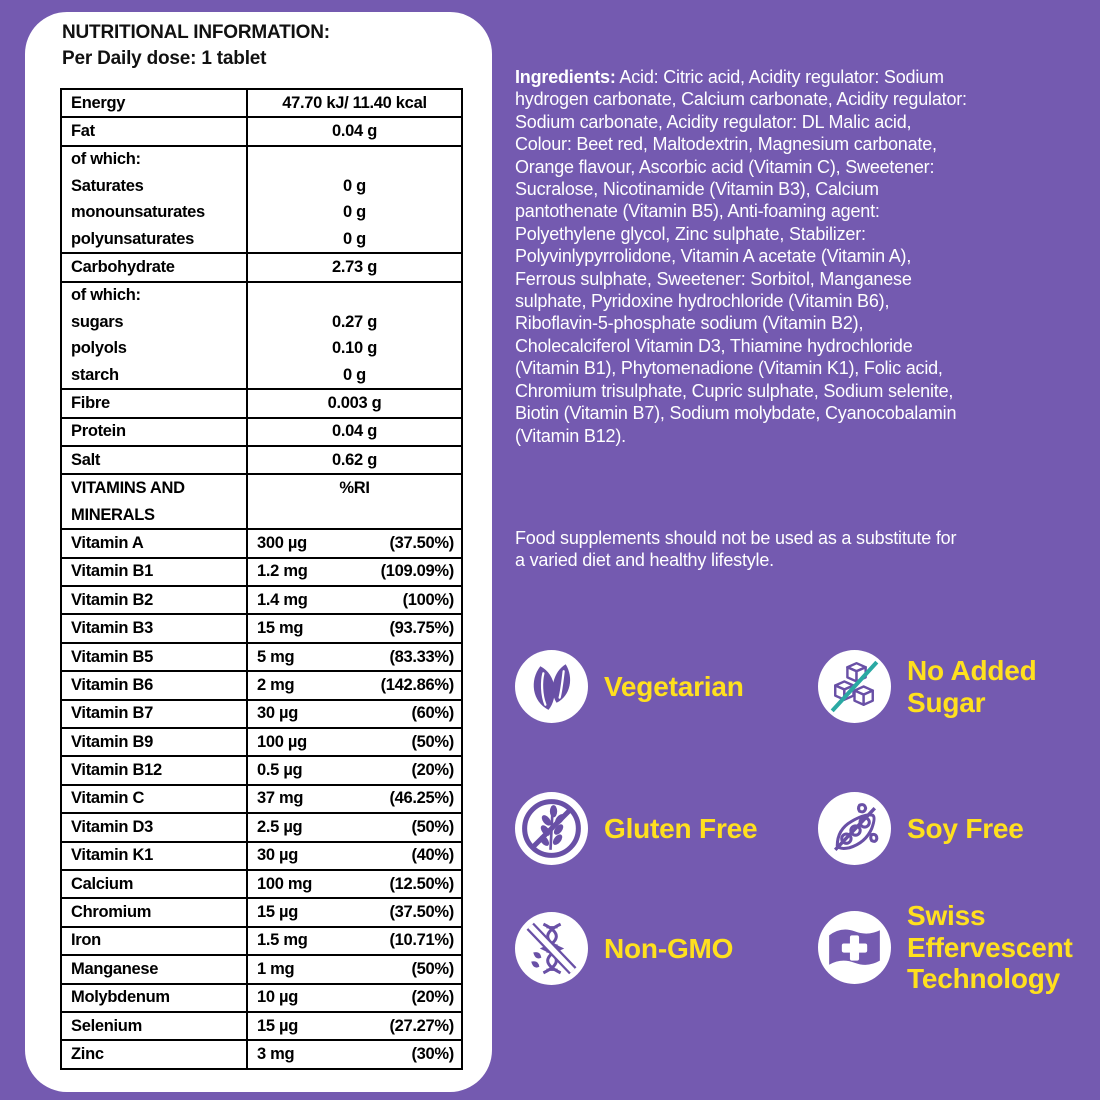 This screenshot has width=1100, height=1100. What do you see at coordinates (959, 947) in the screenshot?
I see `badge-swiss-effervescent: Swiss Effervescent Technology` at bounding box center [959, 947].